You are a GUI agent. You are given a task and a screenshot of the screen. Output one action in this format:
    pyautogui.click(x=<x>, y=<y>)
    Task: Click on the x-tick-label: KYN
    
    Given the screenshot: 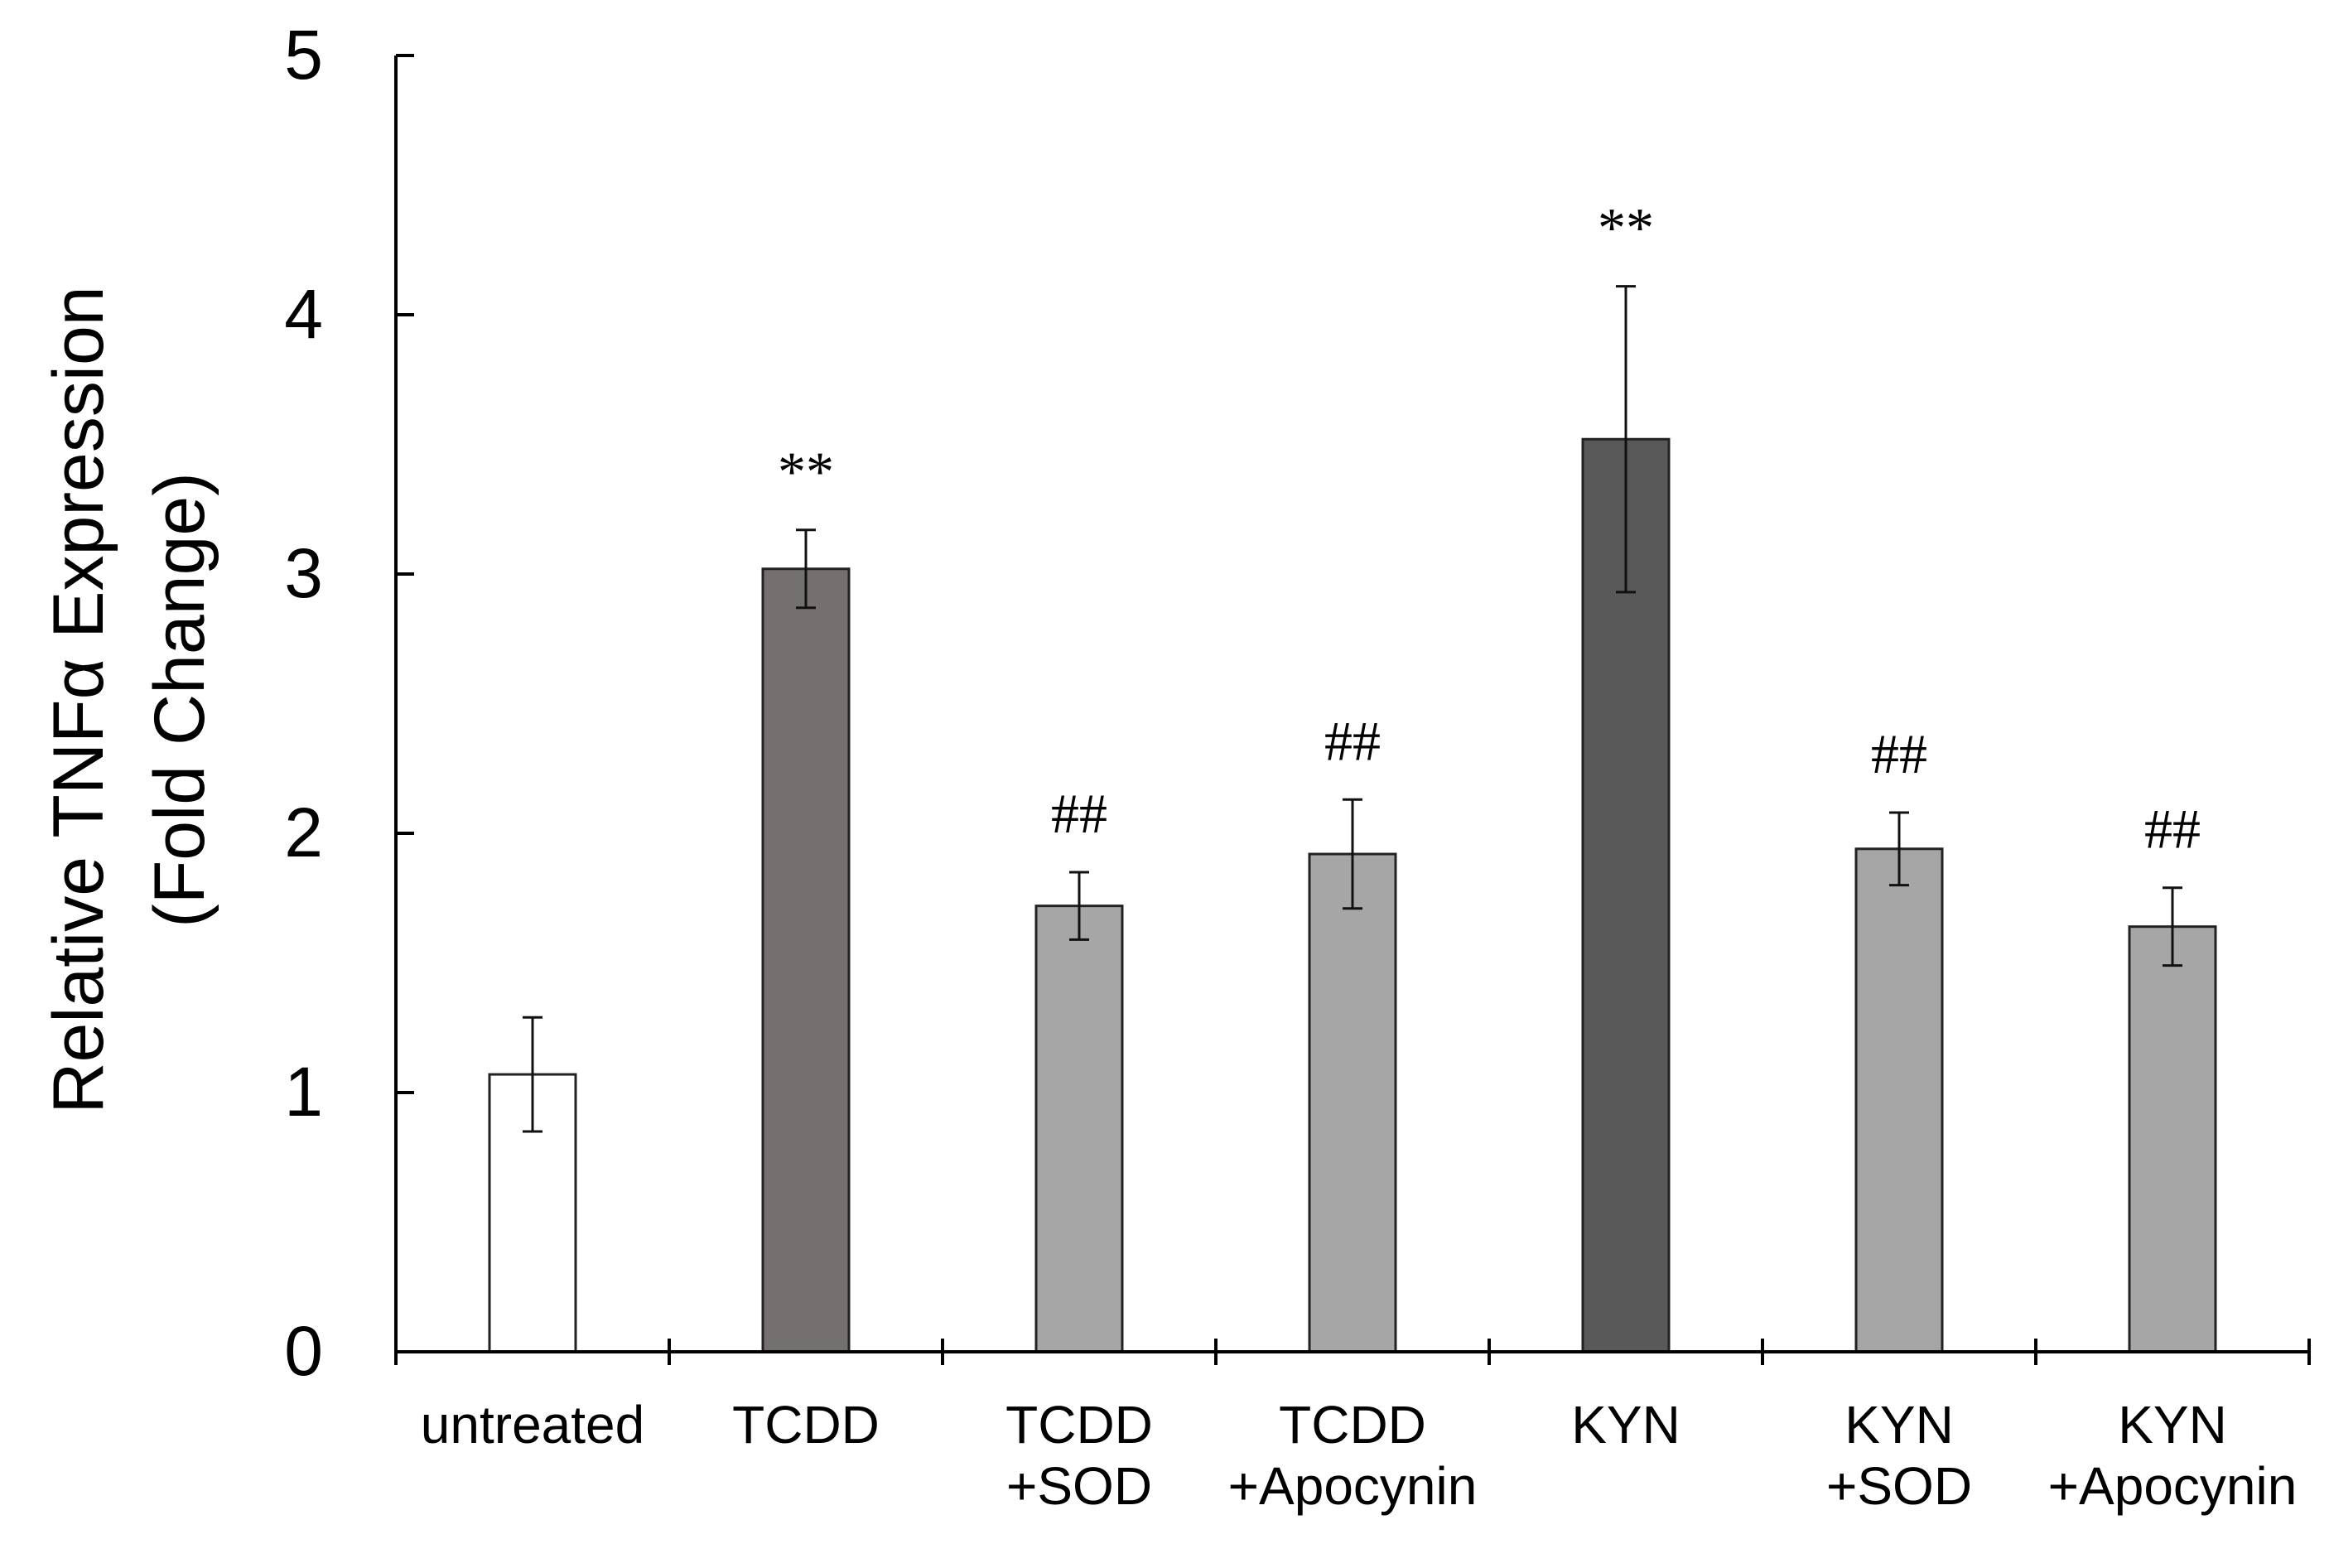 What is the action you would take?
    pyautogui.click(x=1625, y=1425)
    